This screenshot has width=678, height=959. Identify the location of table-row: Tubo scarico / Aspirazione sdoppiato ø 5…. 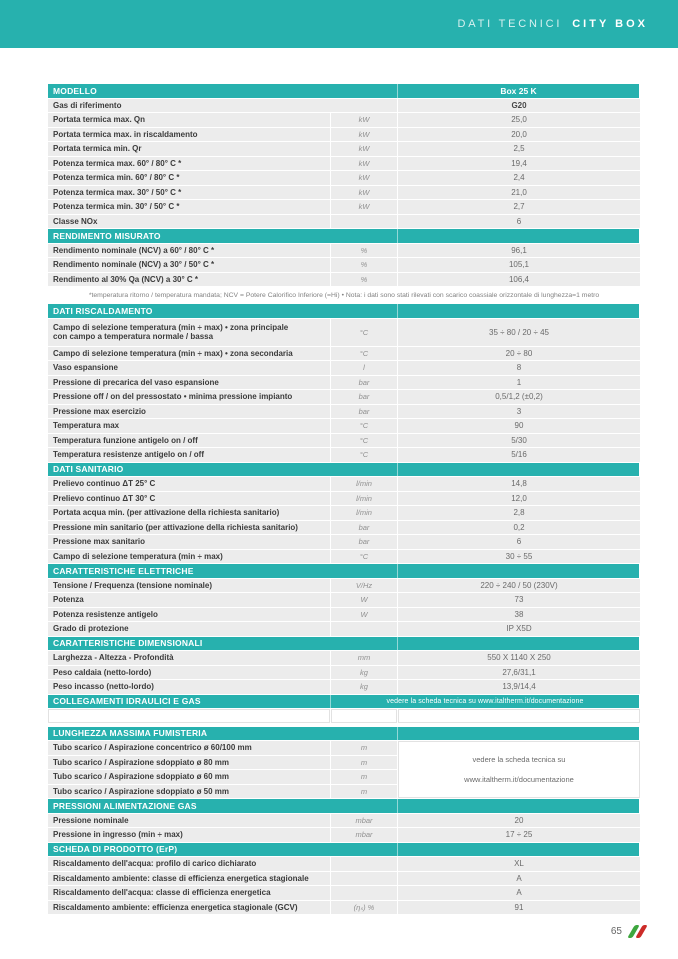
(222, 791).